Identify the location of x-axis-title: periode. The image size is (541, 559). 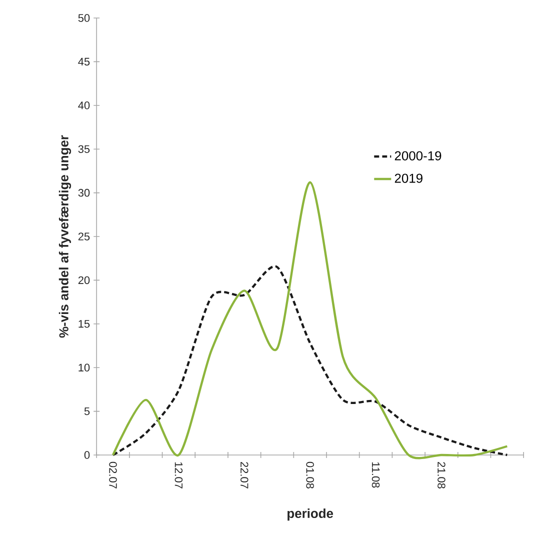
(311, 514).